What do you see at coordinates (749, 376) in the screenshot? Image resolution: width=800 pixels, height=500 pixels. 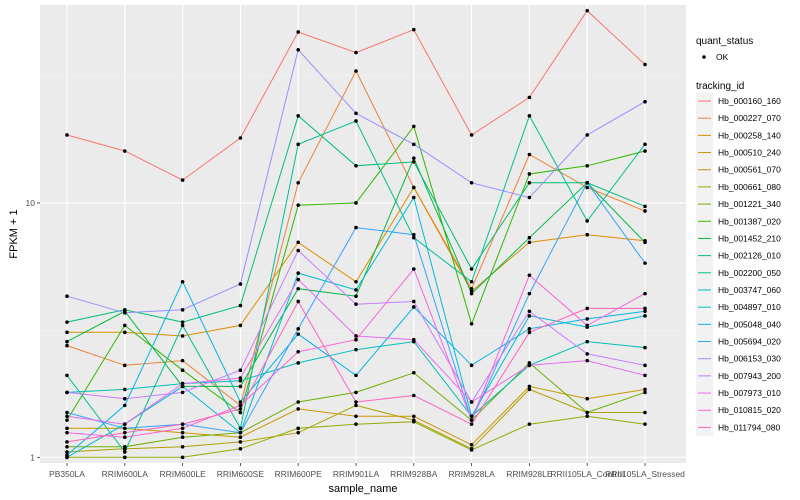 I see `legend-label-Hb_007943_200: Hb_007943_200` at bounding box center [749, 376].